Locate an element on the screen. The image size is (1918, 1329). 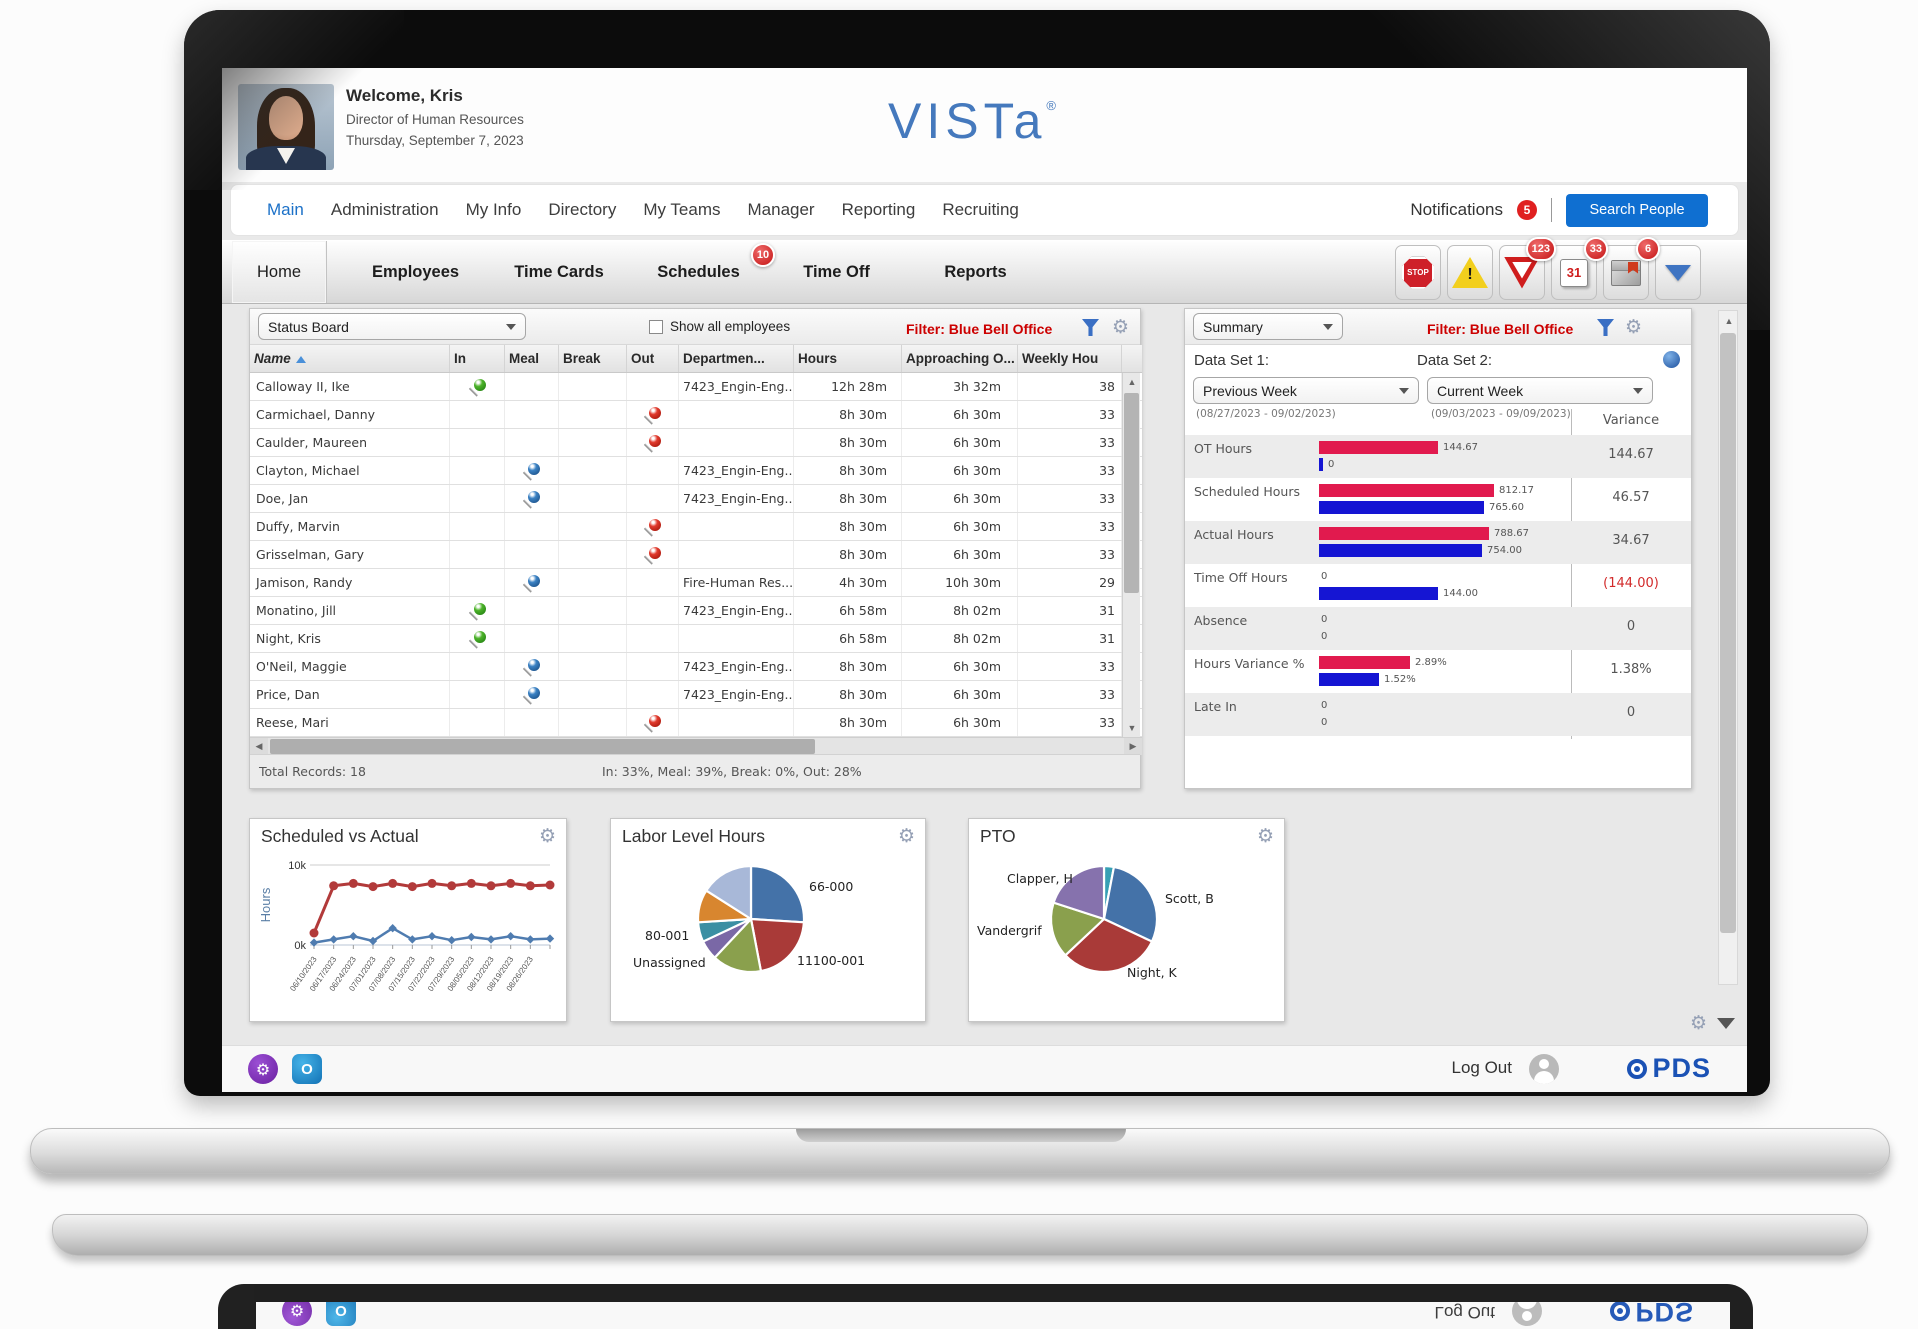
status-board-select: Status Board is located at coordinates (392, 326).